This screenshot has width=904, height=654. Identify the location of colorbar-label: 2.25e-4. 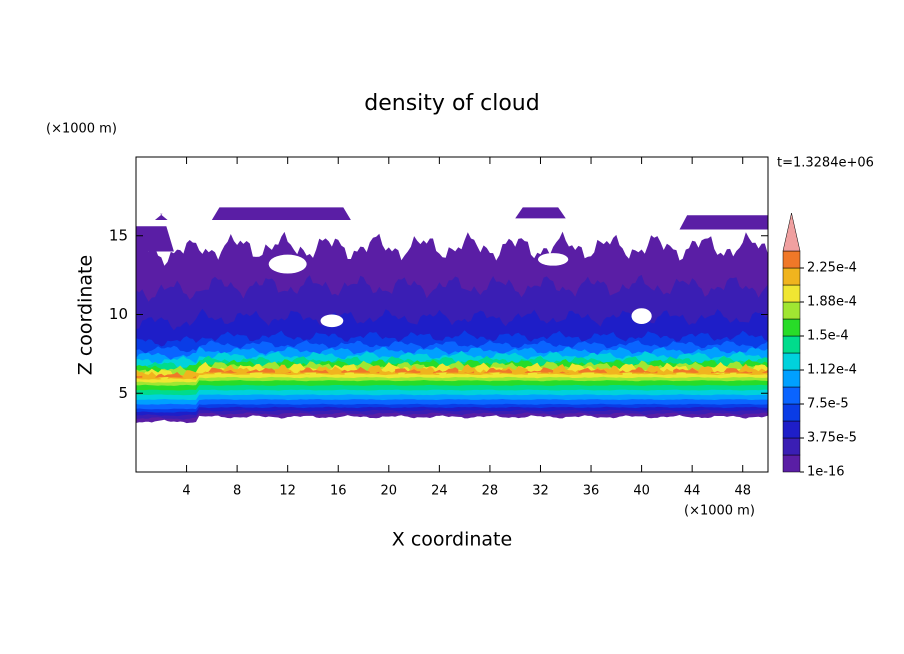
(832, 268).